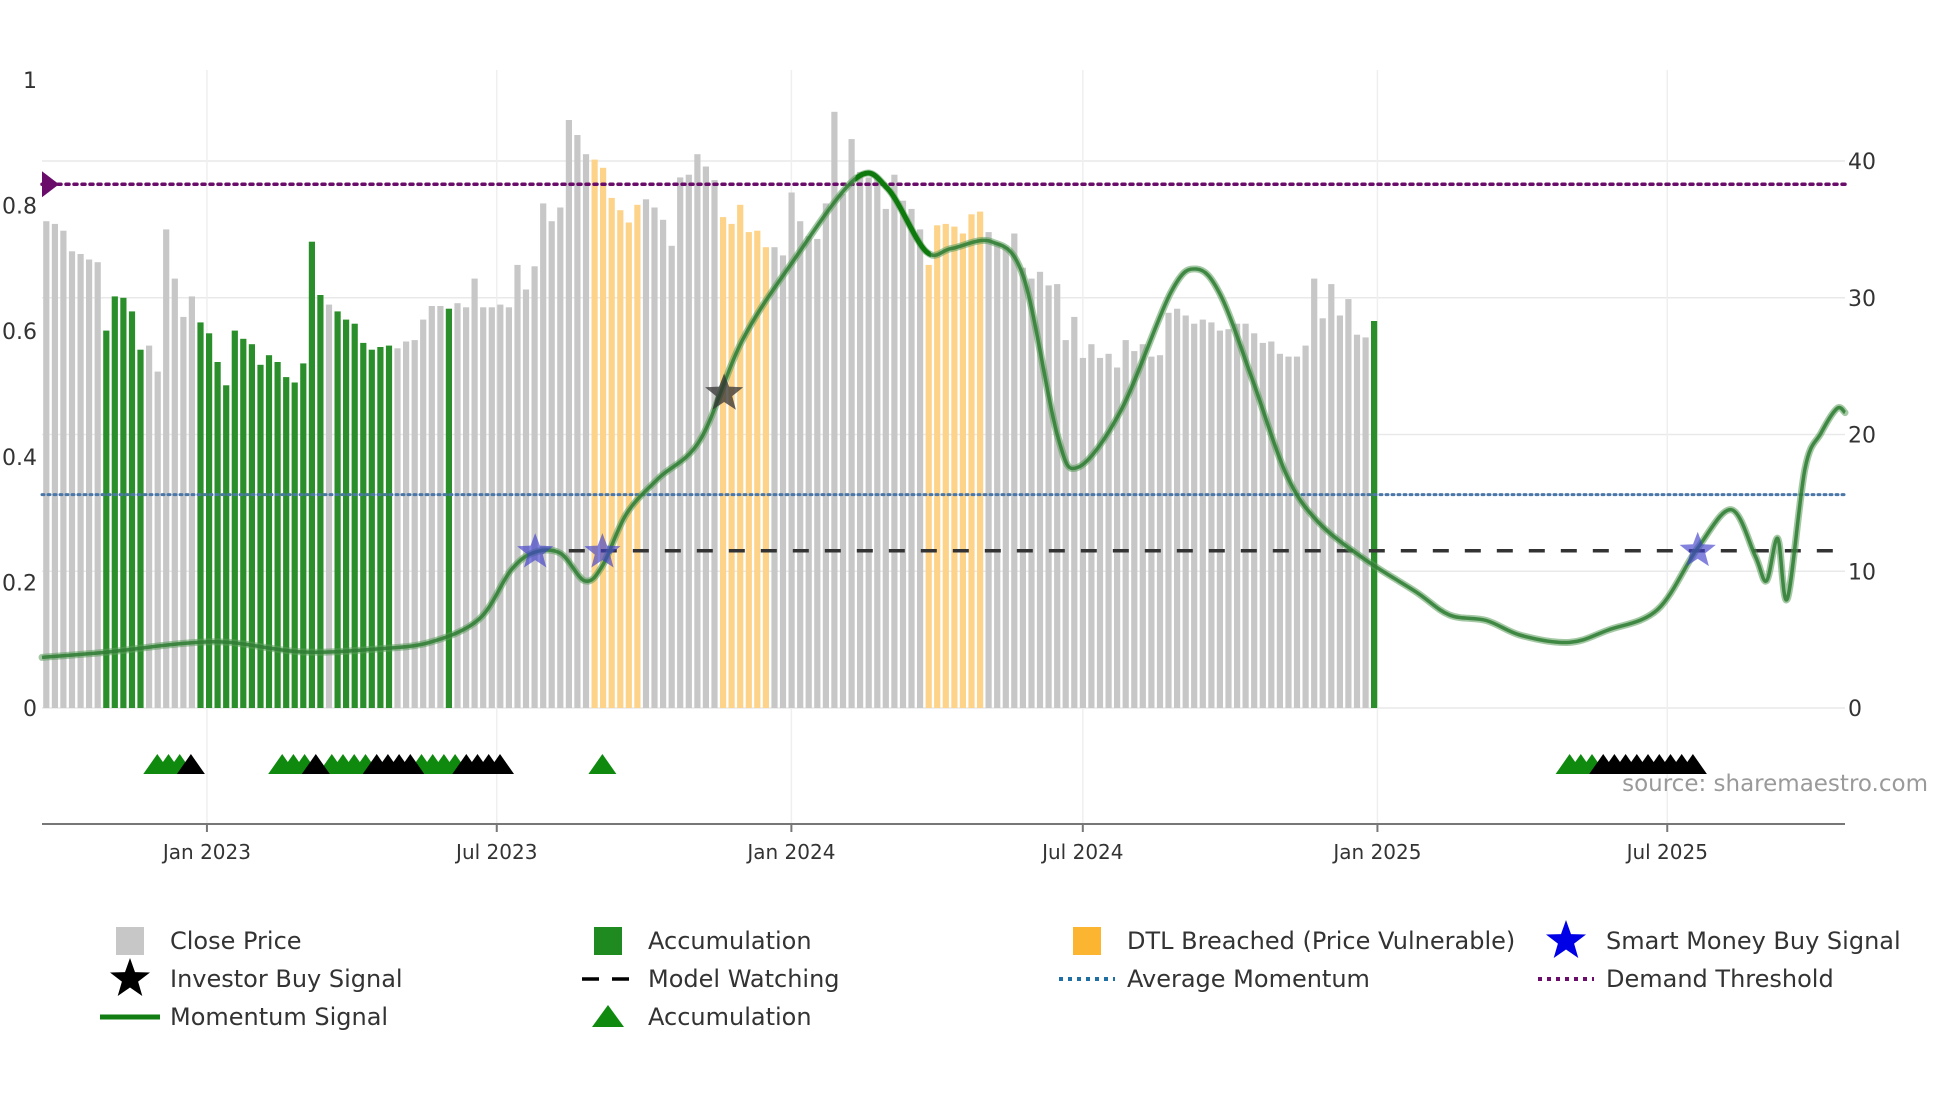 Image resolution: width=1960 pixels, height=1106 pixels. Describe the element at coordinates (744, 979) in the screenshot. I see `legend-label: Model Watching` at that location.